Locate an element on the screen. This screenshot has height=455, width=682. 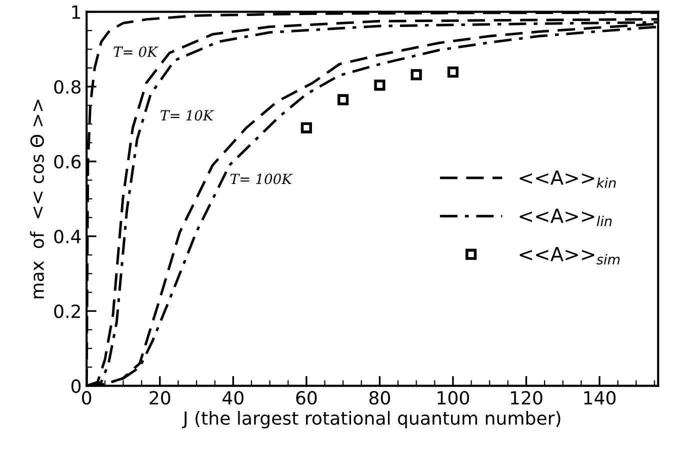
x-tick-label: 60 is located at coordinates (306, 398).